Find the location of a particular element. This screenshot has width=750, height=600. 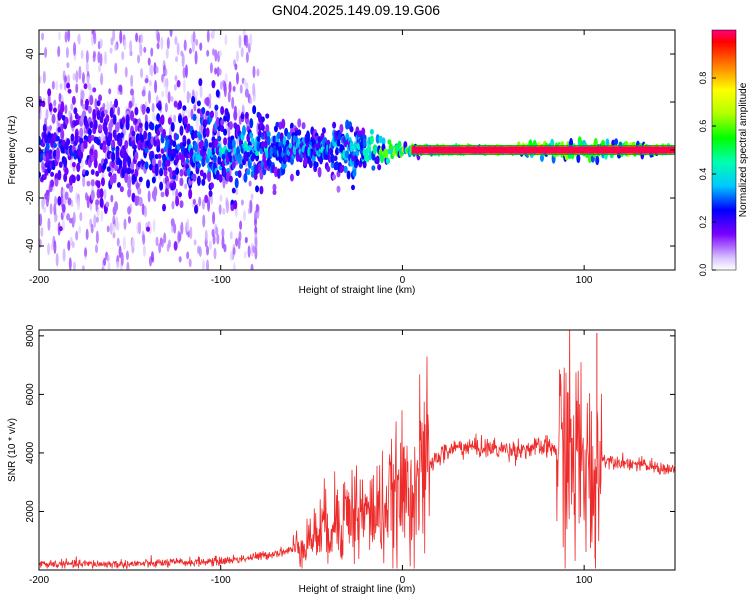

x-tick-label: -200 is located at coordinates (39, 580).